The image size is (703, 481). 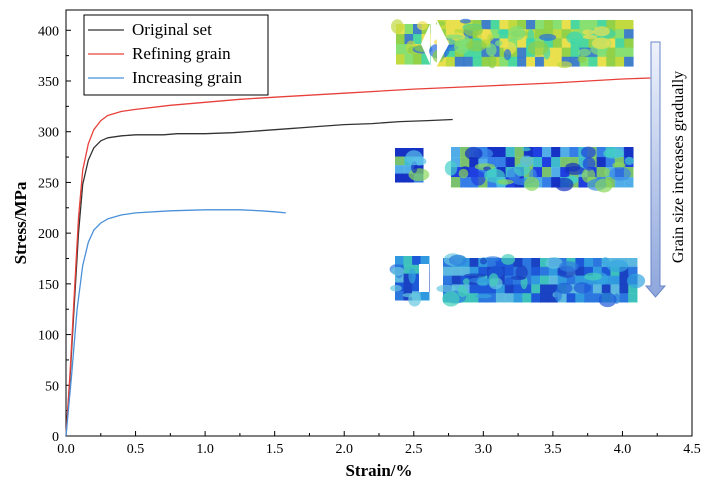 What do you see at coordinates (275, 449) in the screenshot?
I see `x-tick-label: 1.5` at bounding box center [275, 449].